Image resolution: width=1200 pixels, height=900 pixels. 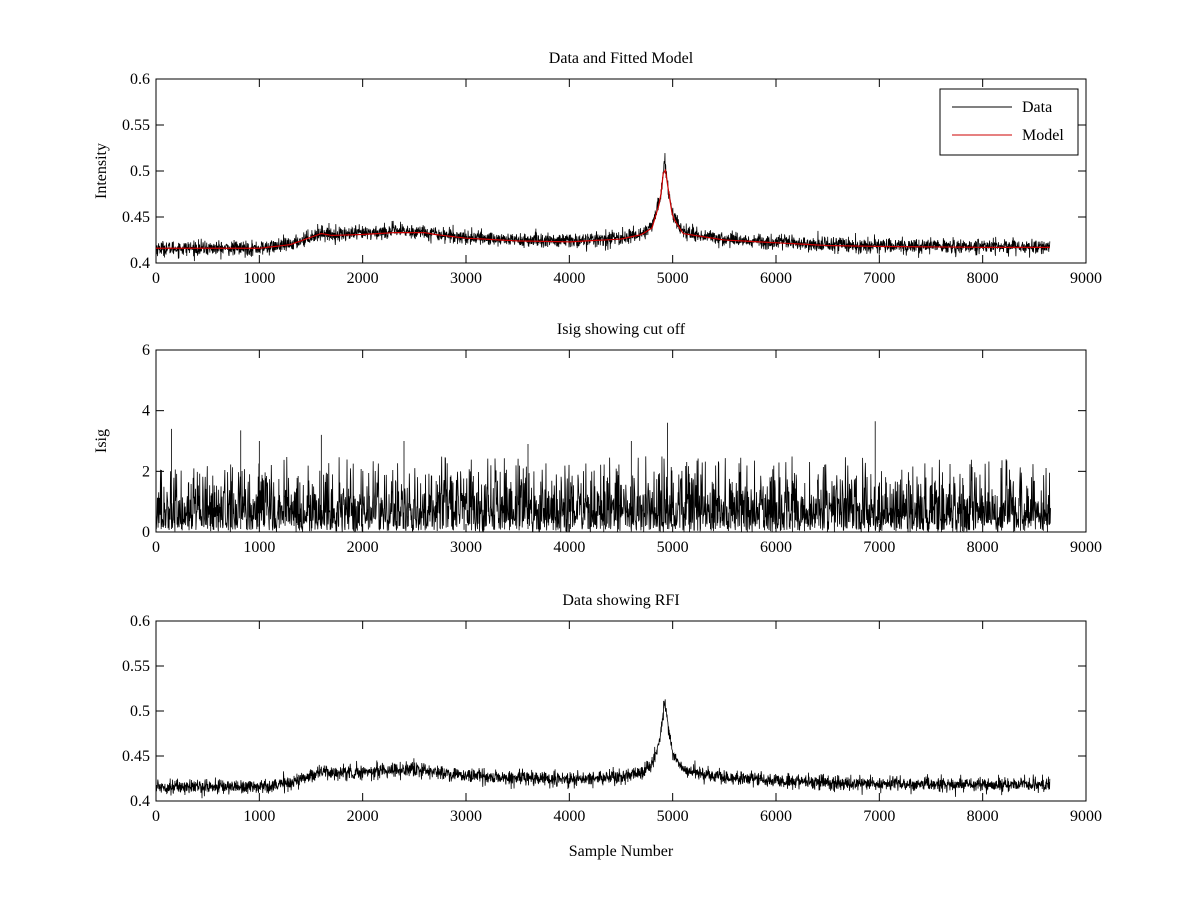 I want to click on chart-title: Data showing RFI, so click(x=620, y=600).